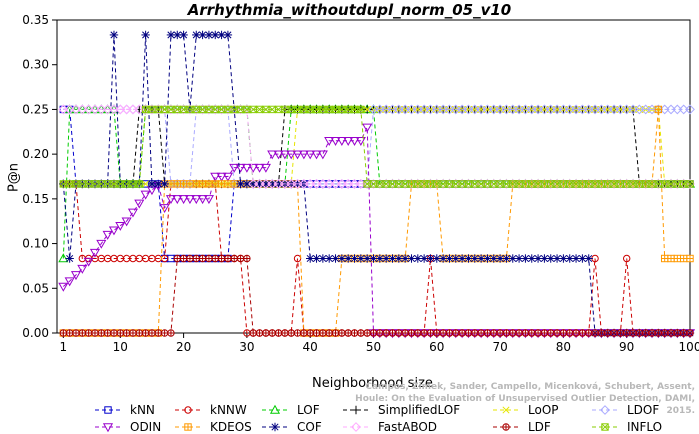 The image size is (699, 434). I want to click on legend-ldf-marker, so click(506, 427).